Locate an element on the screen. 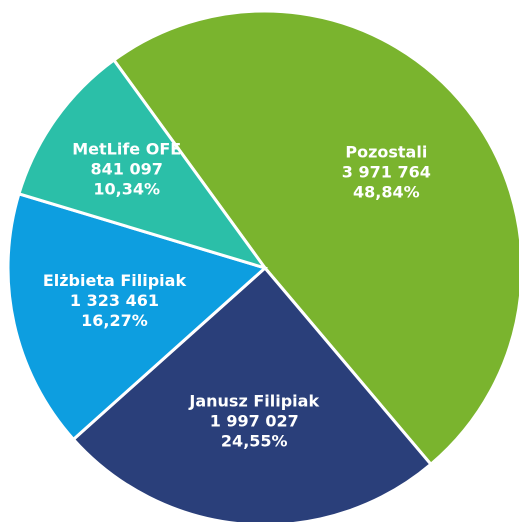 The width and height of the screenshot is (519, 522). percent-label: 16,27% is located at coordinates (114, 320).